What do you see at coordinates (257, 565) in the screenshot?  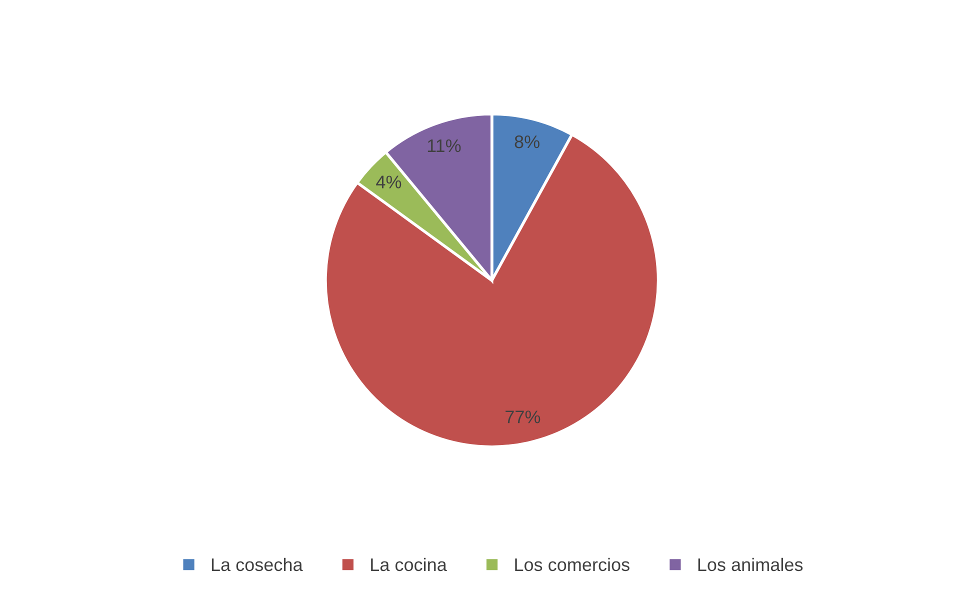 I see `legend-label: La cosecha` at bounding box center [257, 565].